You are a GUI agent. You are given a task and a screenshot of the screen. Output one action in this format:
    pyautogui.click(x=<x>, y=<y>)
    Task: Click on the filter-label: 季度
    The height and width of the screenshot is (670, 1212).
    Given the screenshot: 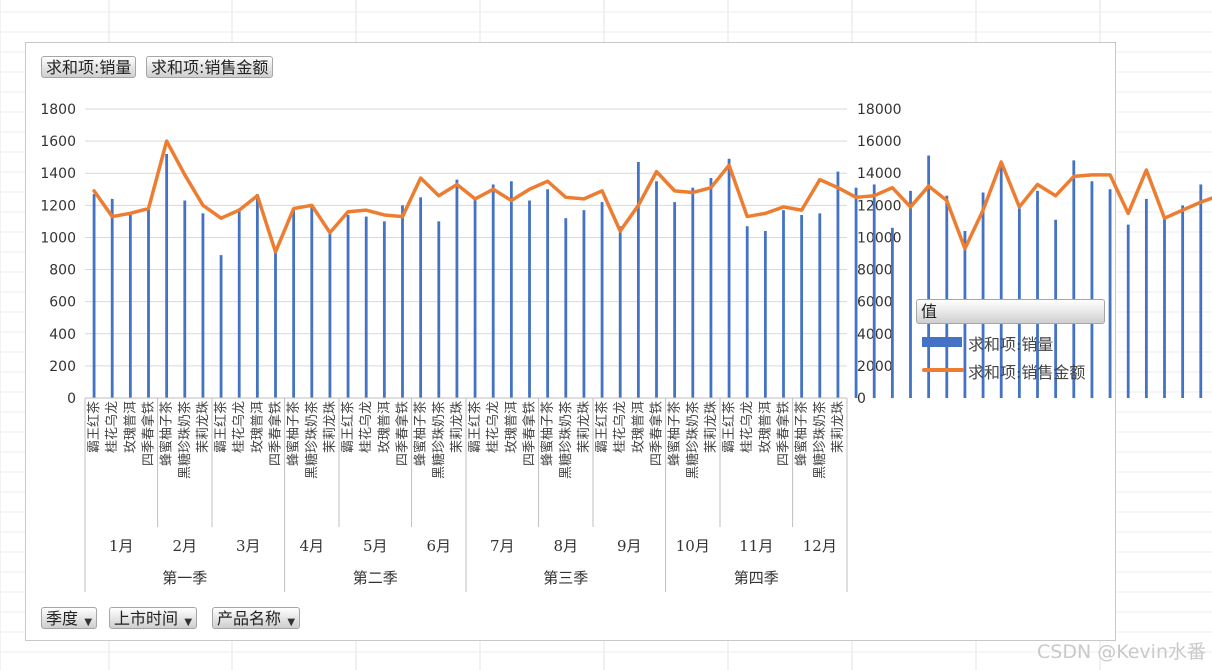 What is the action you would take?
    pyautogui.click(x=62, y=618)
    